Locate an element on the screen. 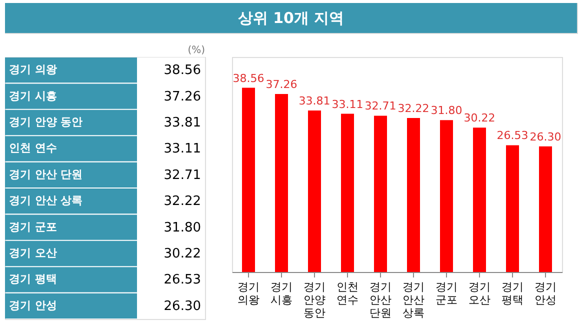 The image size is (584, 336). text: 26.53 is located at coordinates (182, 280).